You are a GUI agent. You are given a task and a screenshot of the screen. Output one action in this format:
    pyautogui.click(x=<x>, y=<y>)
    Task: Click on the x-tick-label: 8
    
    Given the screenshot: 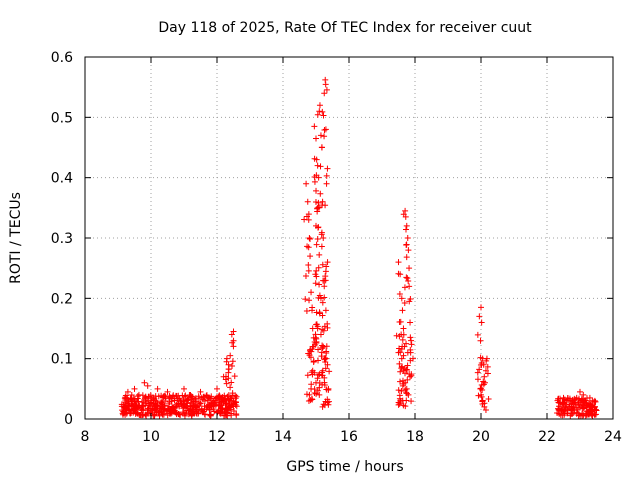 What is the action you would take?
    pyautogui.click(x=85, y=437)
    